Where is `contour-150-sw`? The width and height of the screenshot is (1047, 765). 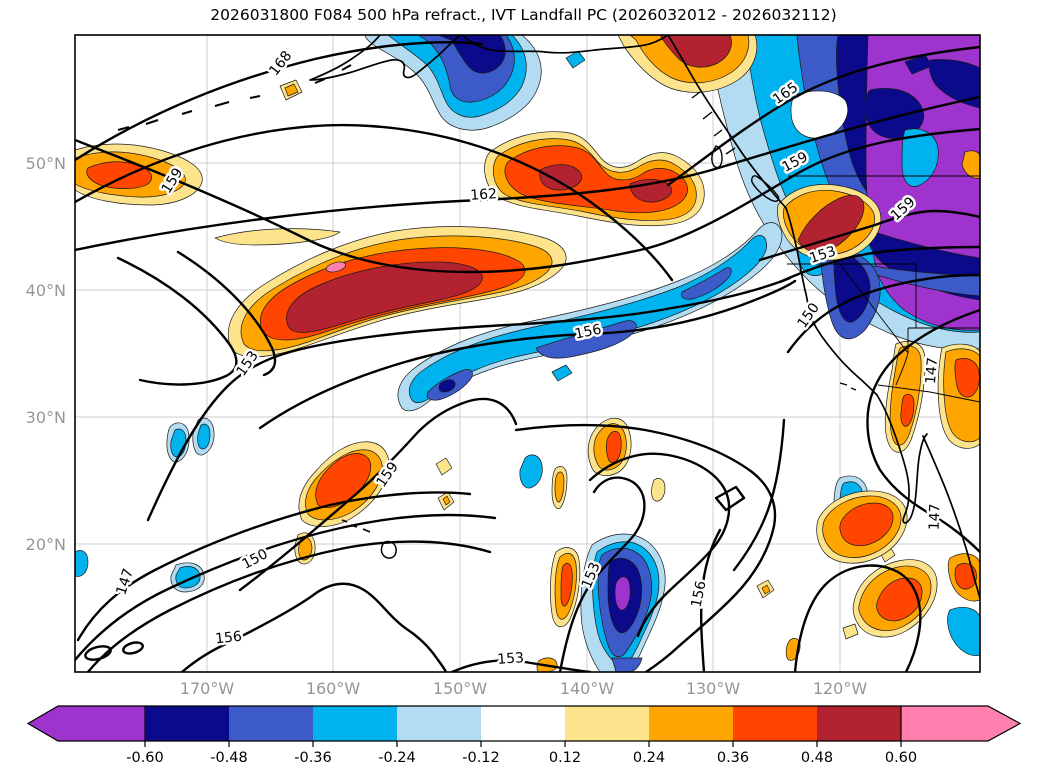
contour-150-sw is located at coordinates (286, 587).